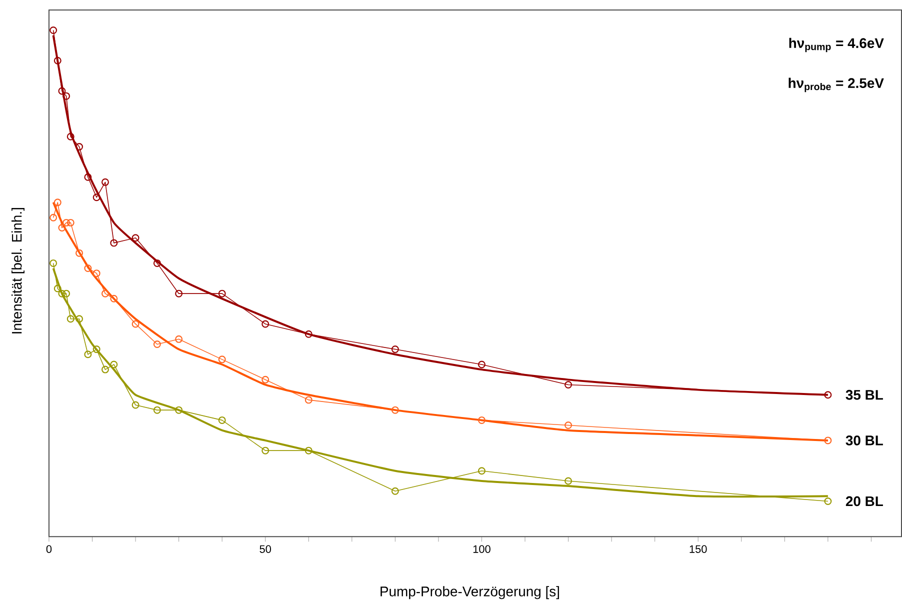 The height and width of the screenshot is (607, 902). I want to click on x-tick-label: 100, so click(481, 549).